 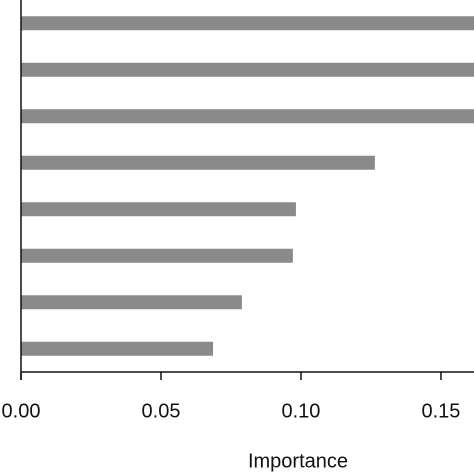 What do you see at coordinates (301, 411) in the screenshot?
I see `x-tick-label: 0.10` at bounding box center [301, 411].